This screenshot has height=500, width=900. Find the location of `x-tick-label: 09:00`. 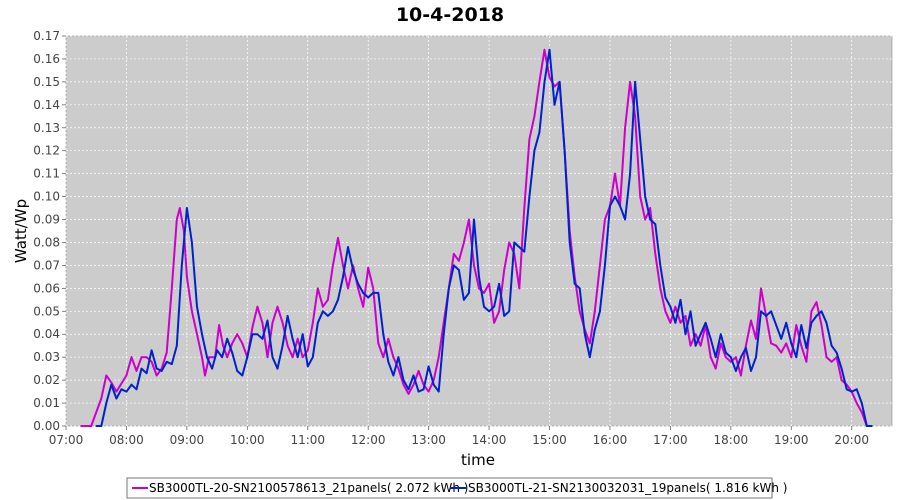

x-tick-label: 09:00 is located at coordinates (187, 440).